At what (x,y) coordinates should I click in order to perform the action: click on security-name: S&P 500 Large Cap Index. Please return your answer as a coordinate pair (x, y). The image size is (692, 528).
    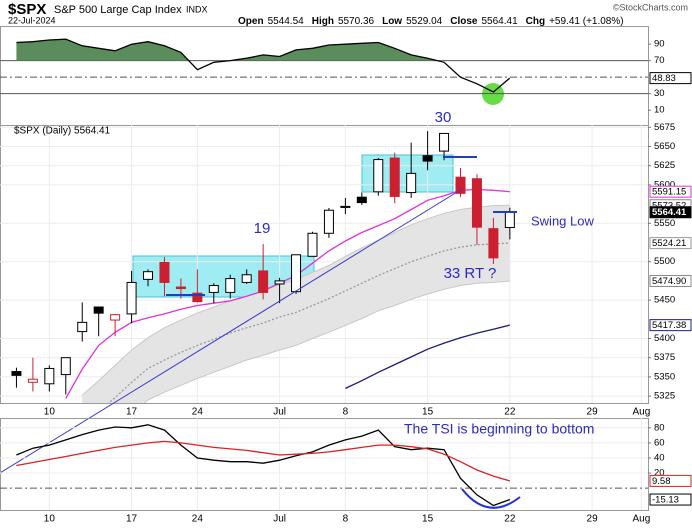
    Looking at the image, I should click on (118, 10).